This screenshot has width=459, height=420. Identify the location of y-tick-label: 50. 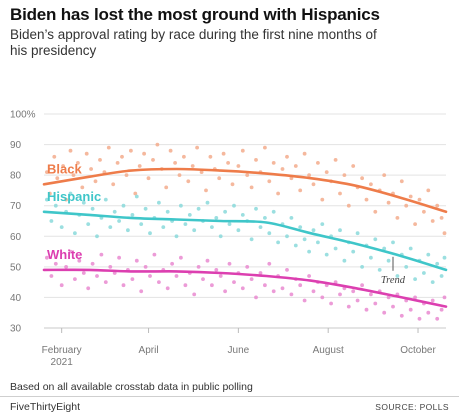
(16, 267).